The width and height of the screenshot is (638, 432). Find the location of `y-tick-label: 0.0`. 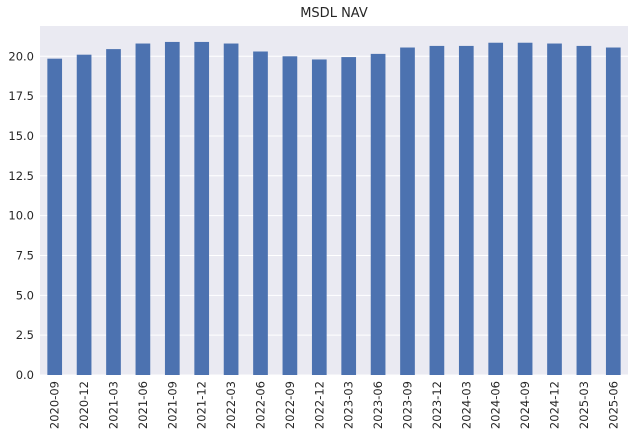

y-tick-label: 0.0 is located at coordinates (25, 375).